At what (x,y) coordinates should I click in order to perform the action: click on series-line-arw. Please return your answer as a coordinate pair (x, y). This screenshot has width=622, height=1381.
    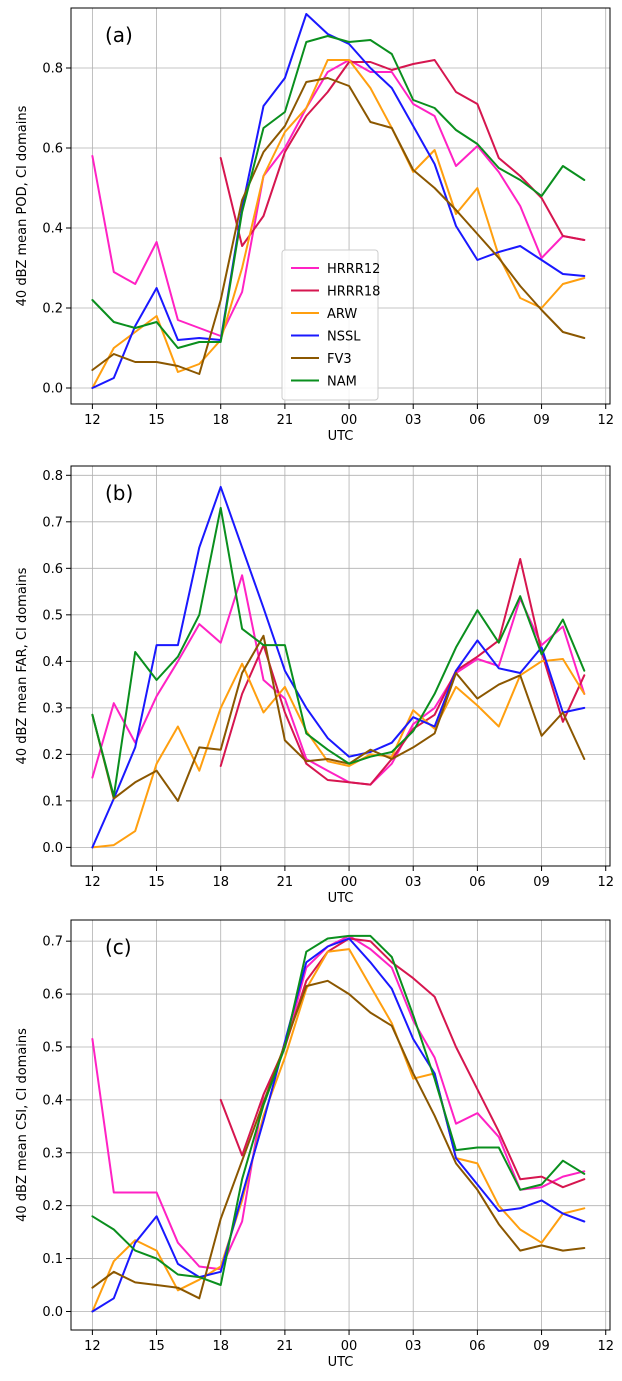
    Looking at the image, I should click on (338, 753).